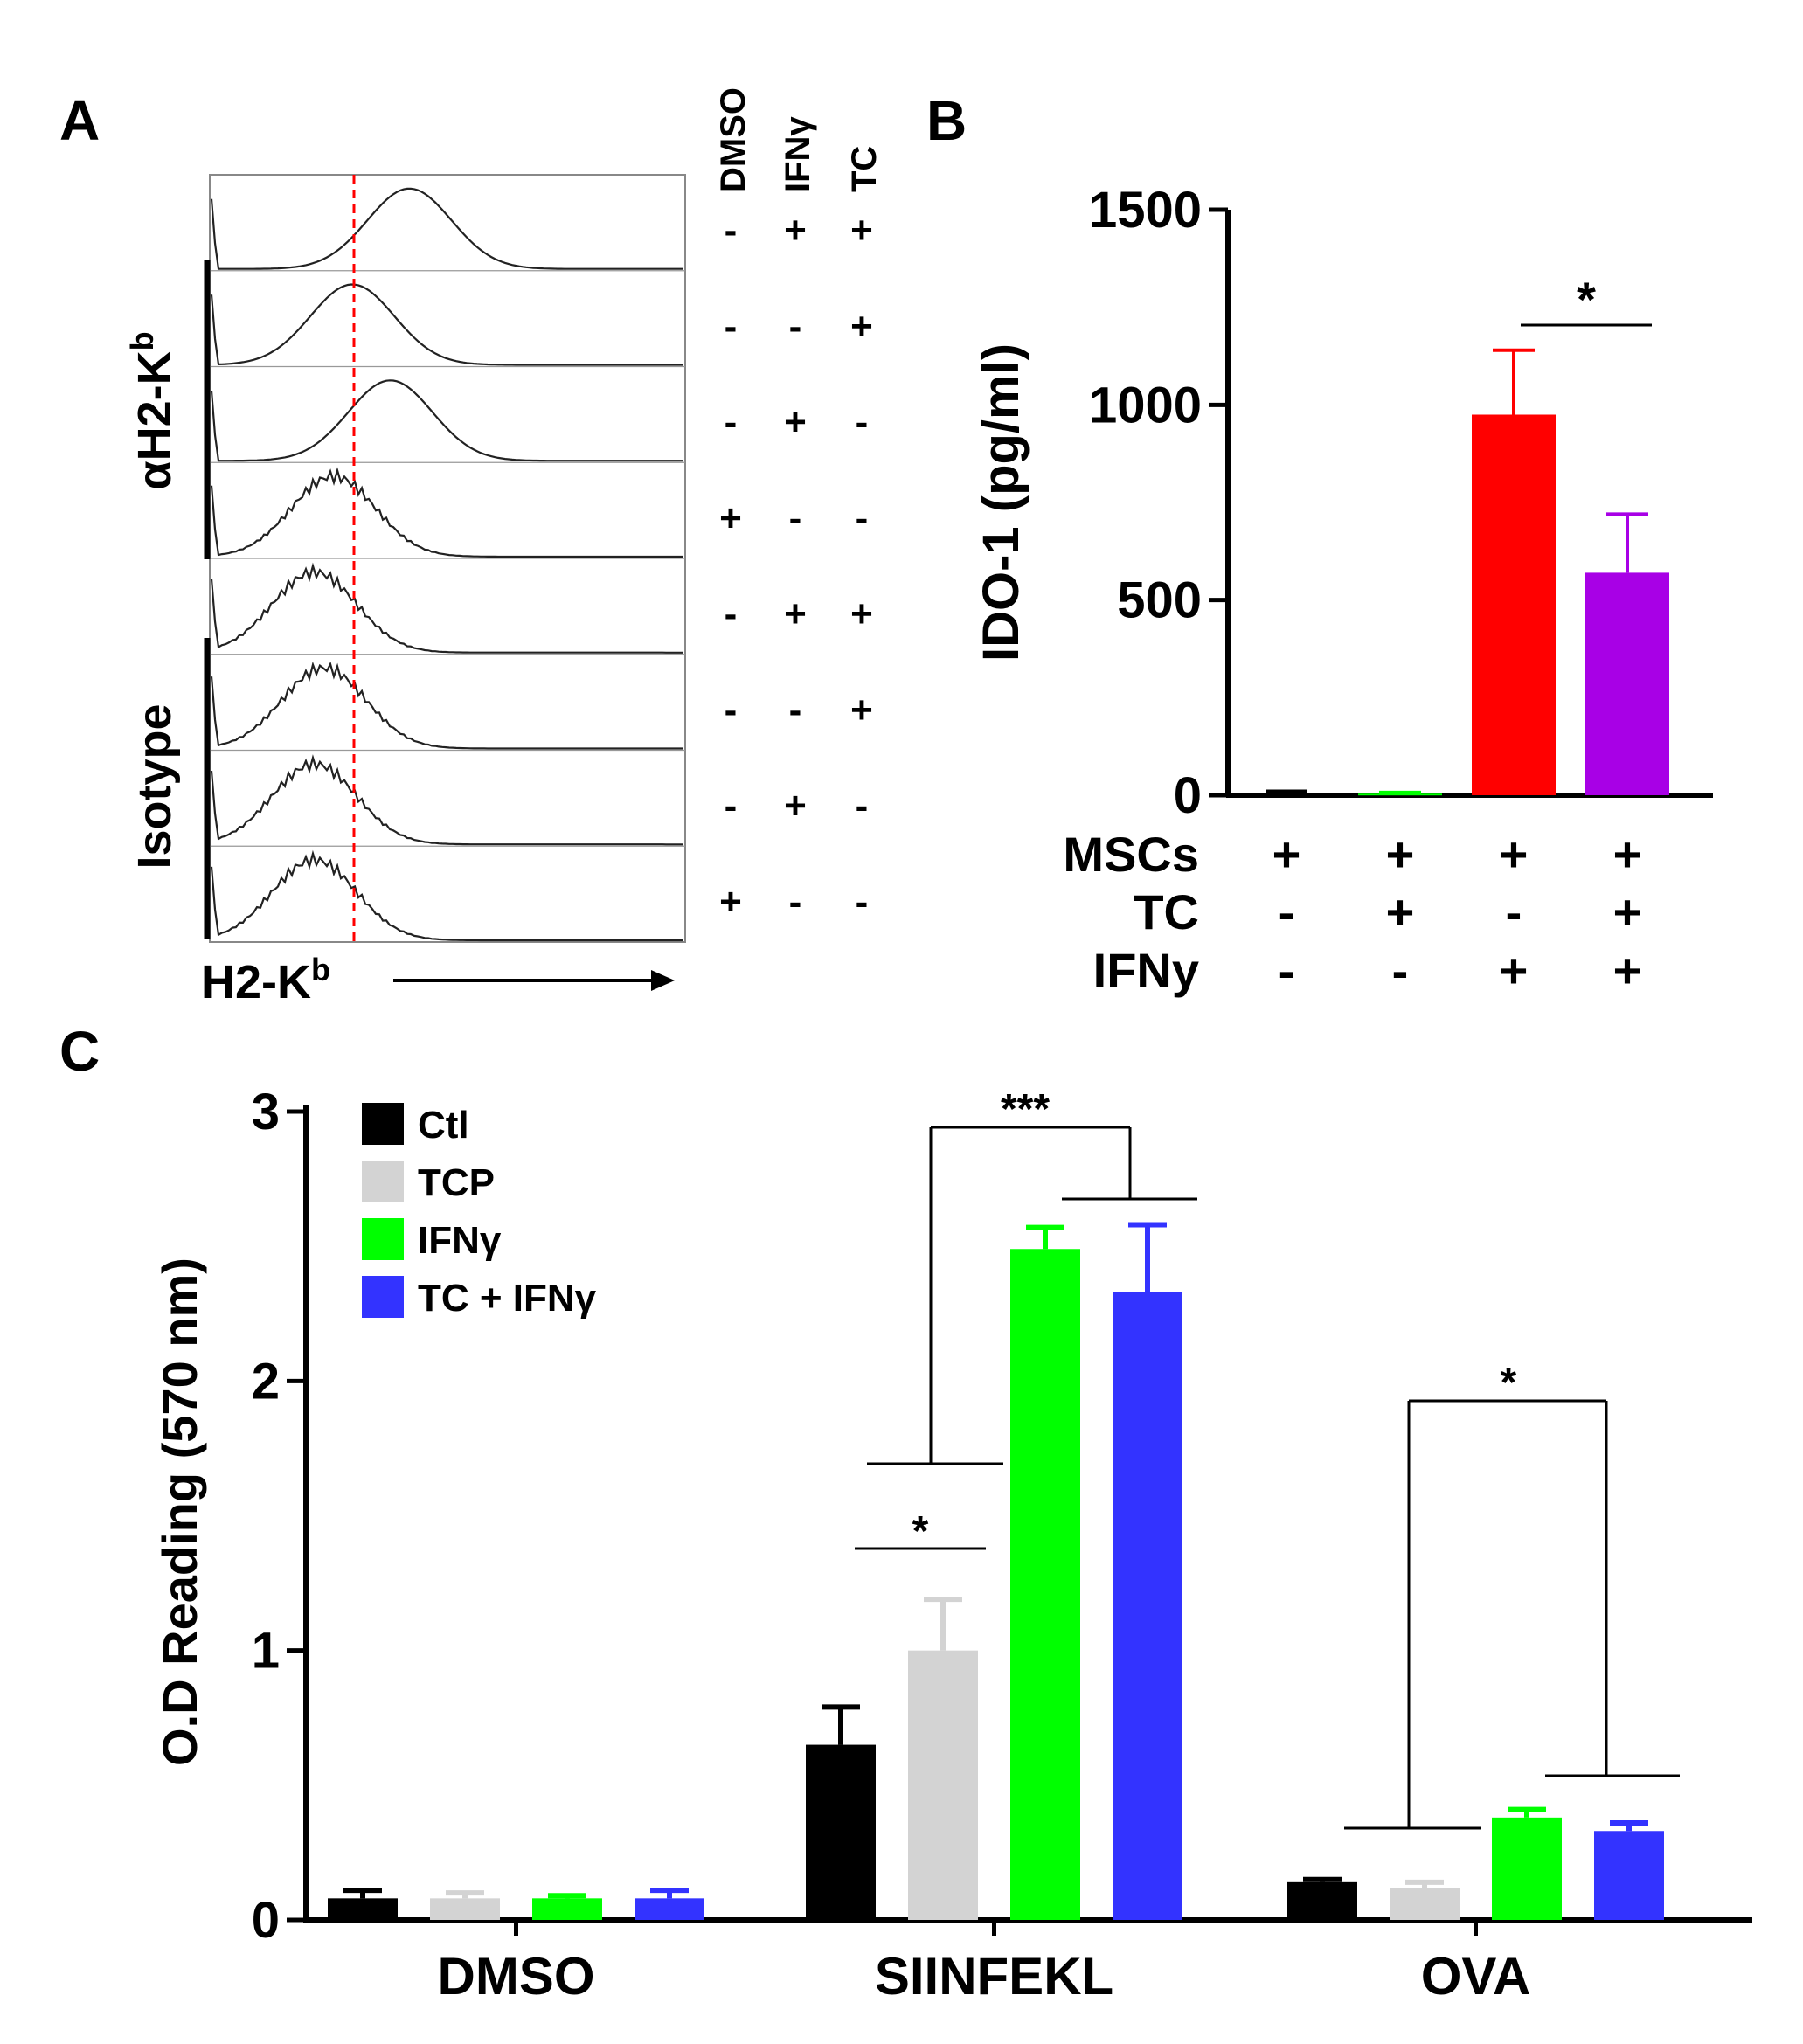 This screenshot has height=2044, width=1803. What do you see at coordinates (279, 1516) in the screenshot?
I see `c-y-ticks: 0 1 2 3` at bounding box center [279, 1516].